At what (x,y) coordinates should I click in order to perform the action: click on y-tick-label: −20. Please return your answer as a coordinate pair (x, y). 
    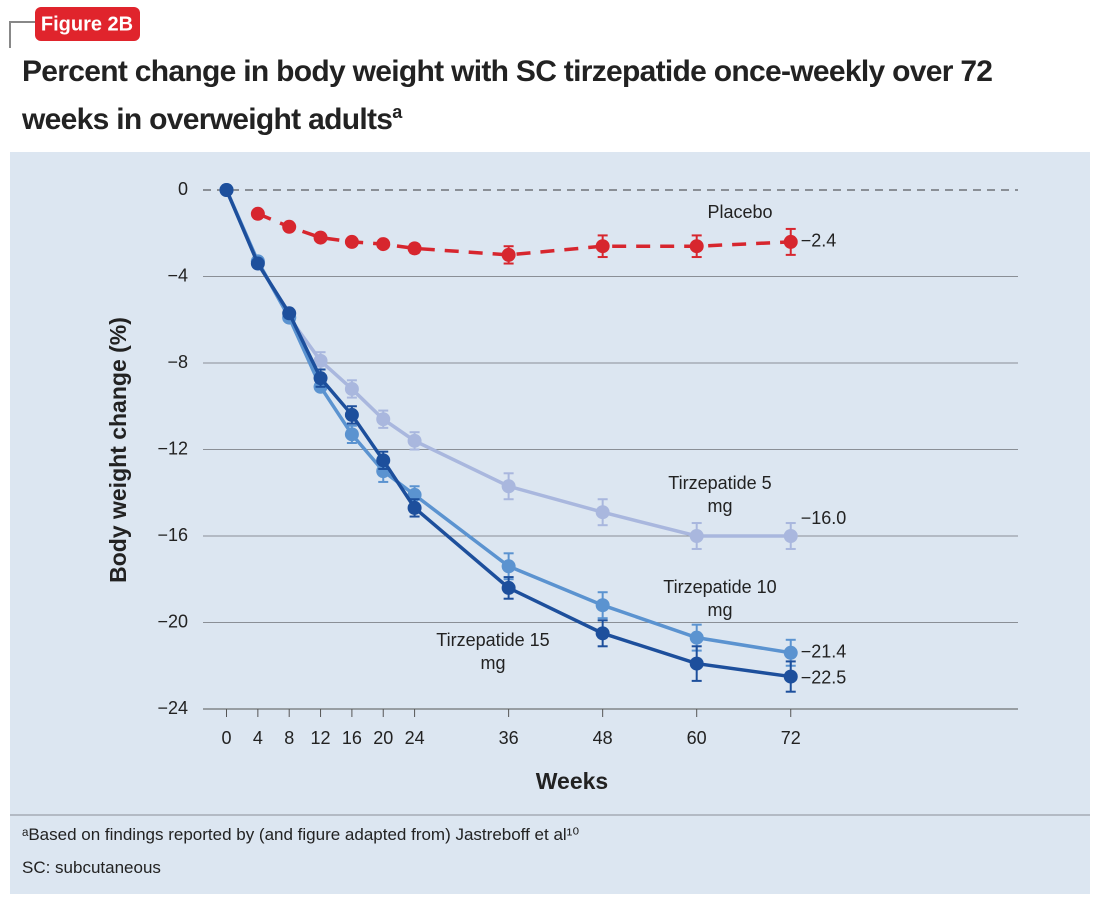
    Looking at the image, I should click on (172, 621).